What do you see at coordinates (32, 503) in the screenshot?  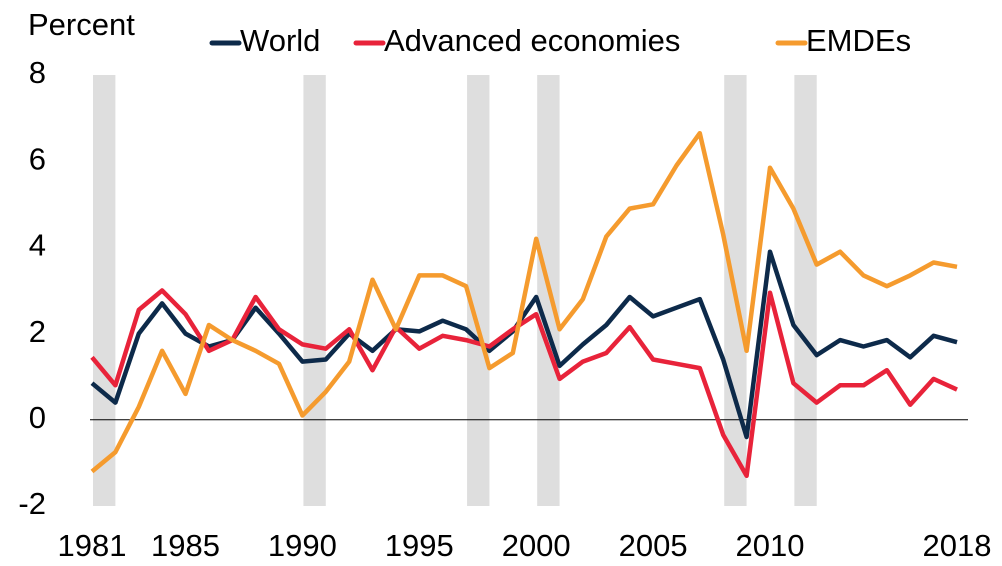 I see `y-tick-label: -2` at bounding box center [32, 503].